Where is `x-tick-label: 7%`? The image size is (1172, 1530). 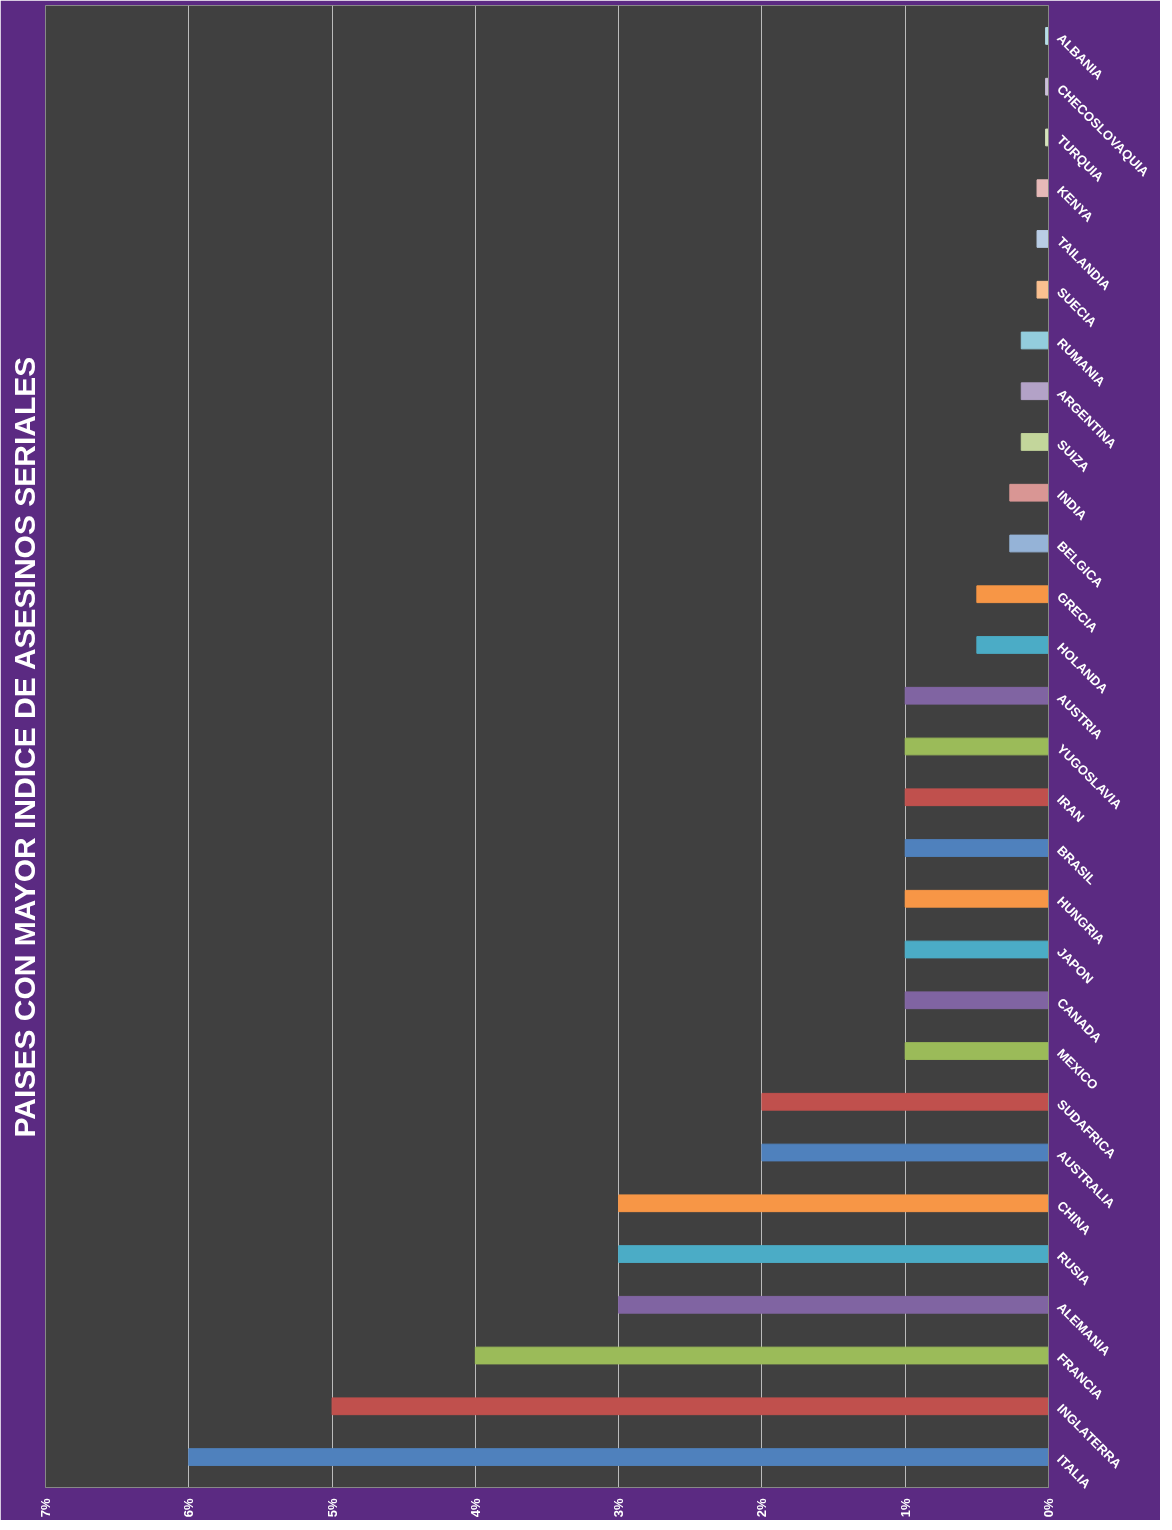 x-tick-label: 7% is located at coordinates (45, 1508).